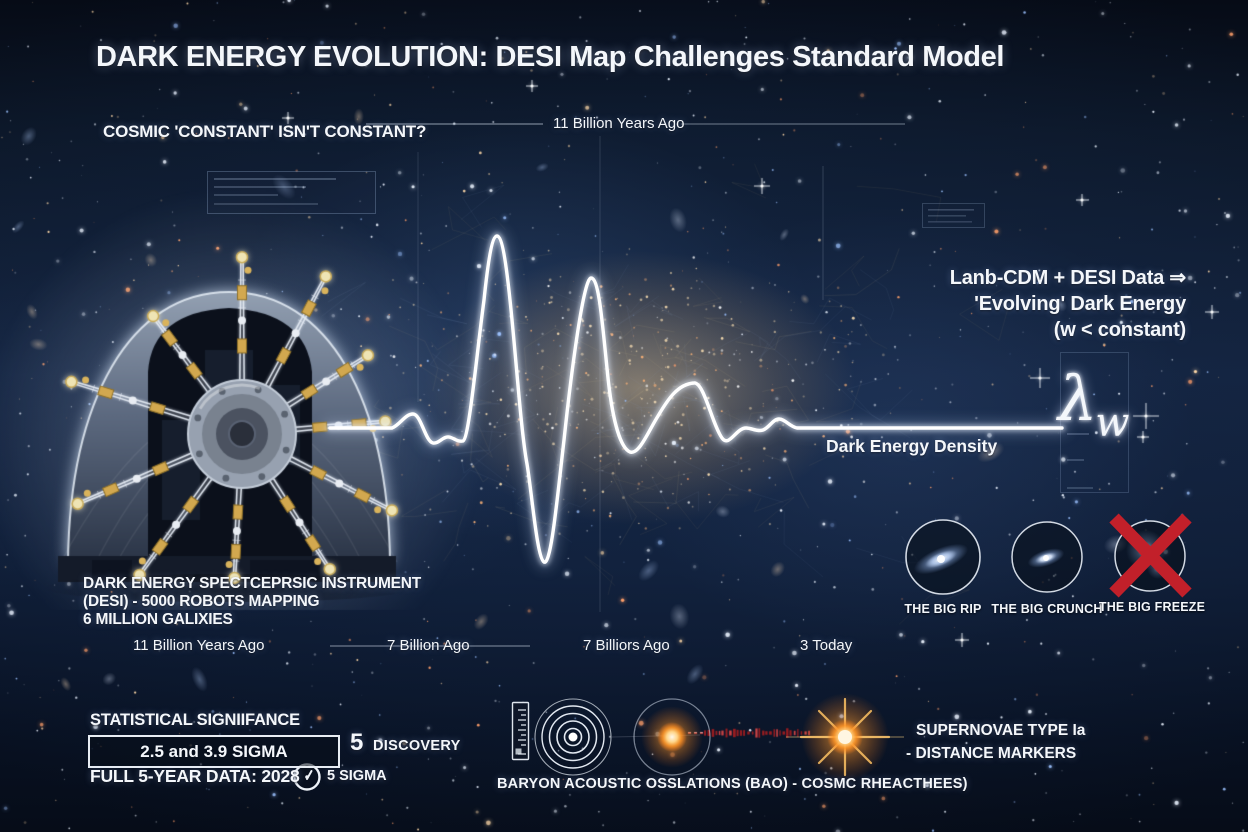 Image resolution: width=1248 pixels, height=832 pixels. Describe the element at coordinates (357, 742) in the screenshot. I see `discovery-value: 5` at that location.